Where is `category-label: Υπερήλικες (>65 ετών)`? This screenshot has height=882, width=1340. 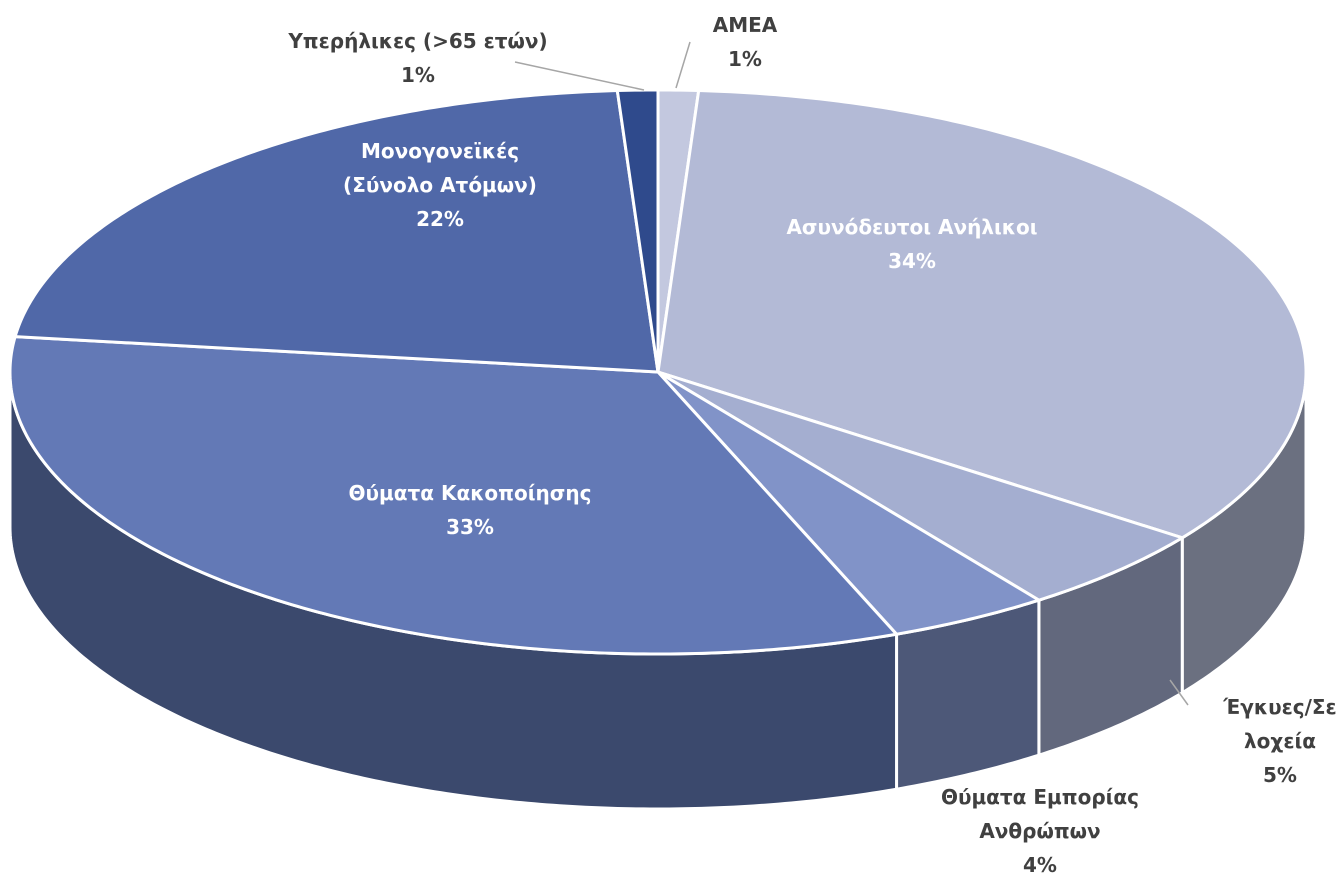 category-label: Υπερήλικες (>65 ετών) is located at coordinates (418, 41).